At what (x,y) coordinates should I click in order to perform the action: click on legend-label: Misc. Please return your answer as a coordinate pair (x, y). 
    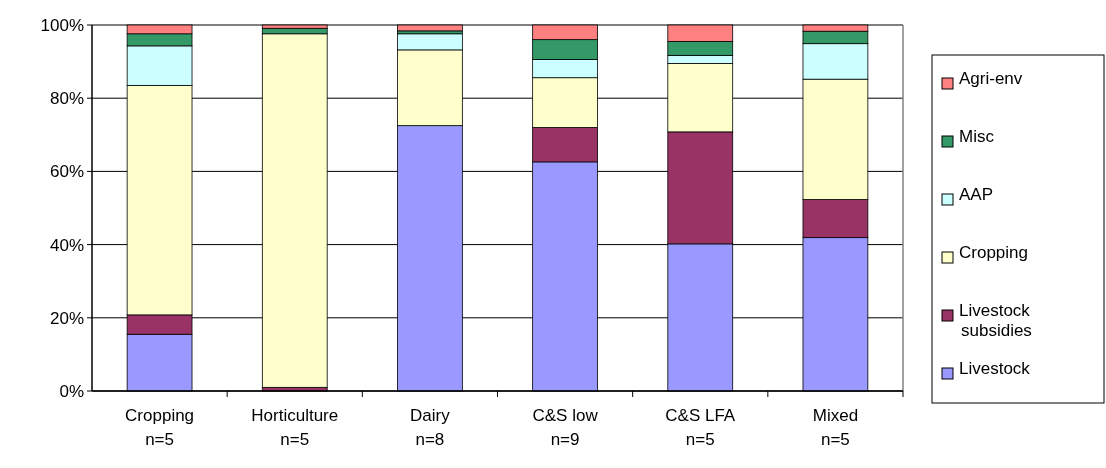
    Looking at the image, I should click on (977, 136).